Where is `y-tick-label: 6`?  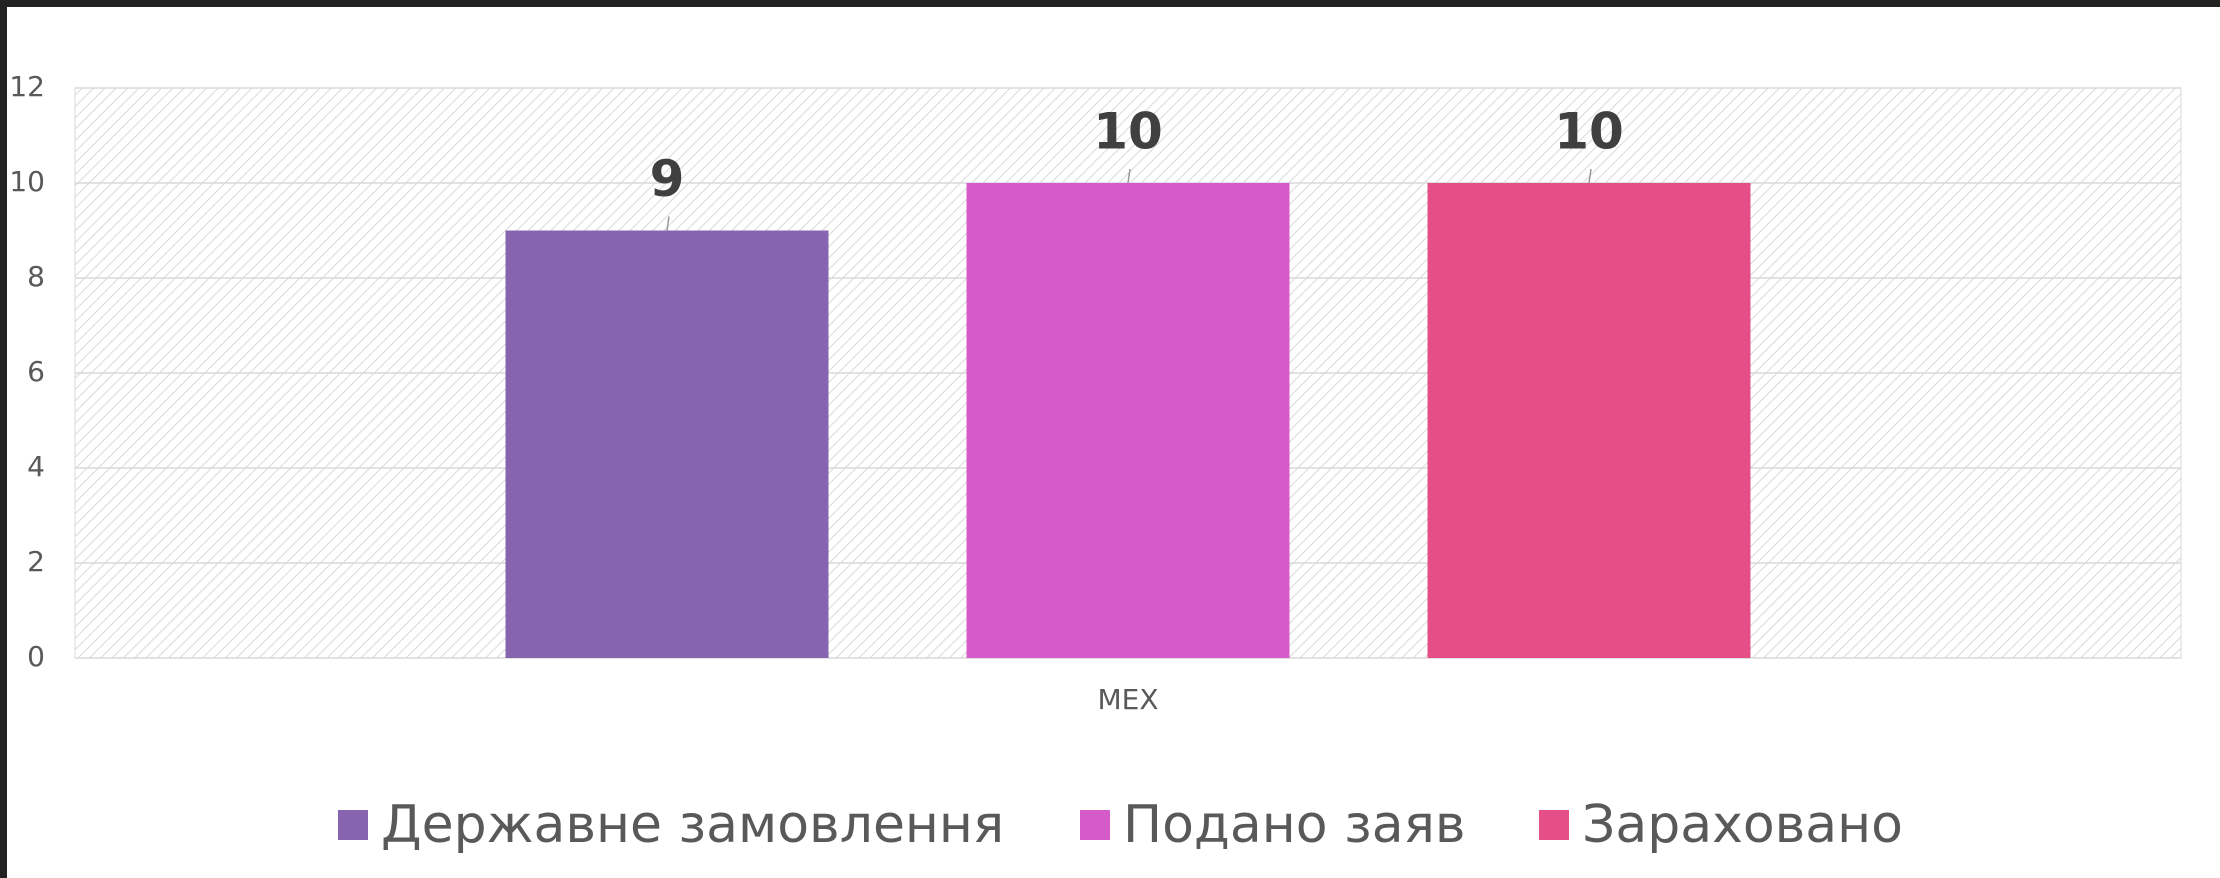
y-tick-label: 6 is located at coordinates (36, 371).